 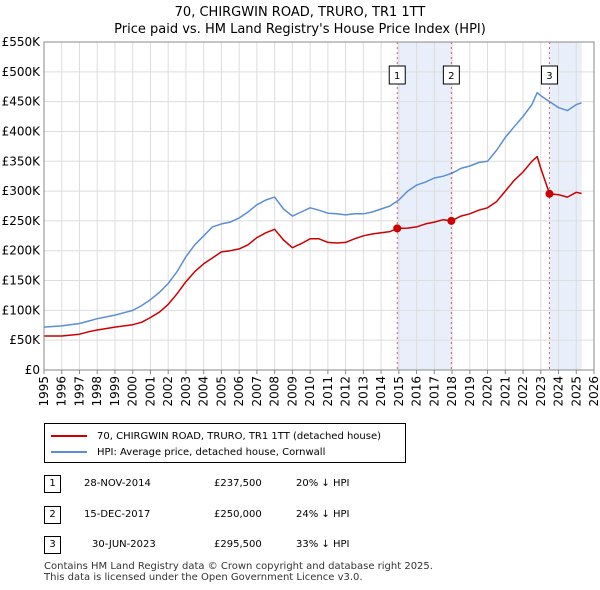 I want to click on sale-marker-label: 3, so click(x=549, y=76).